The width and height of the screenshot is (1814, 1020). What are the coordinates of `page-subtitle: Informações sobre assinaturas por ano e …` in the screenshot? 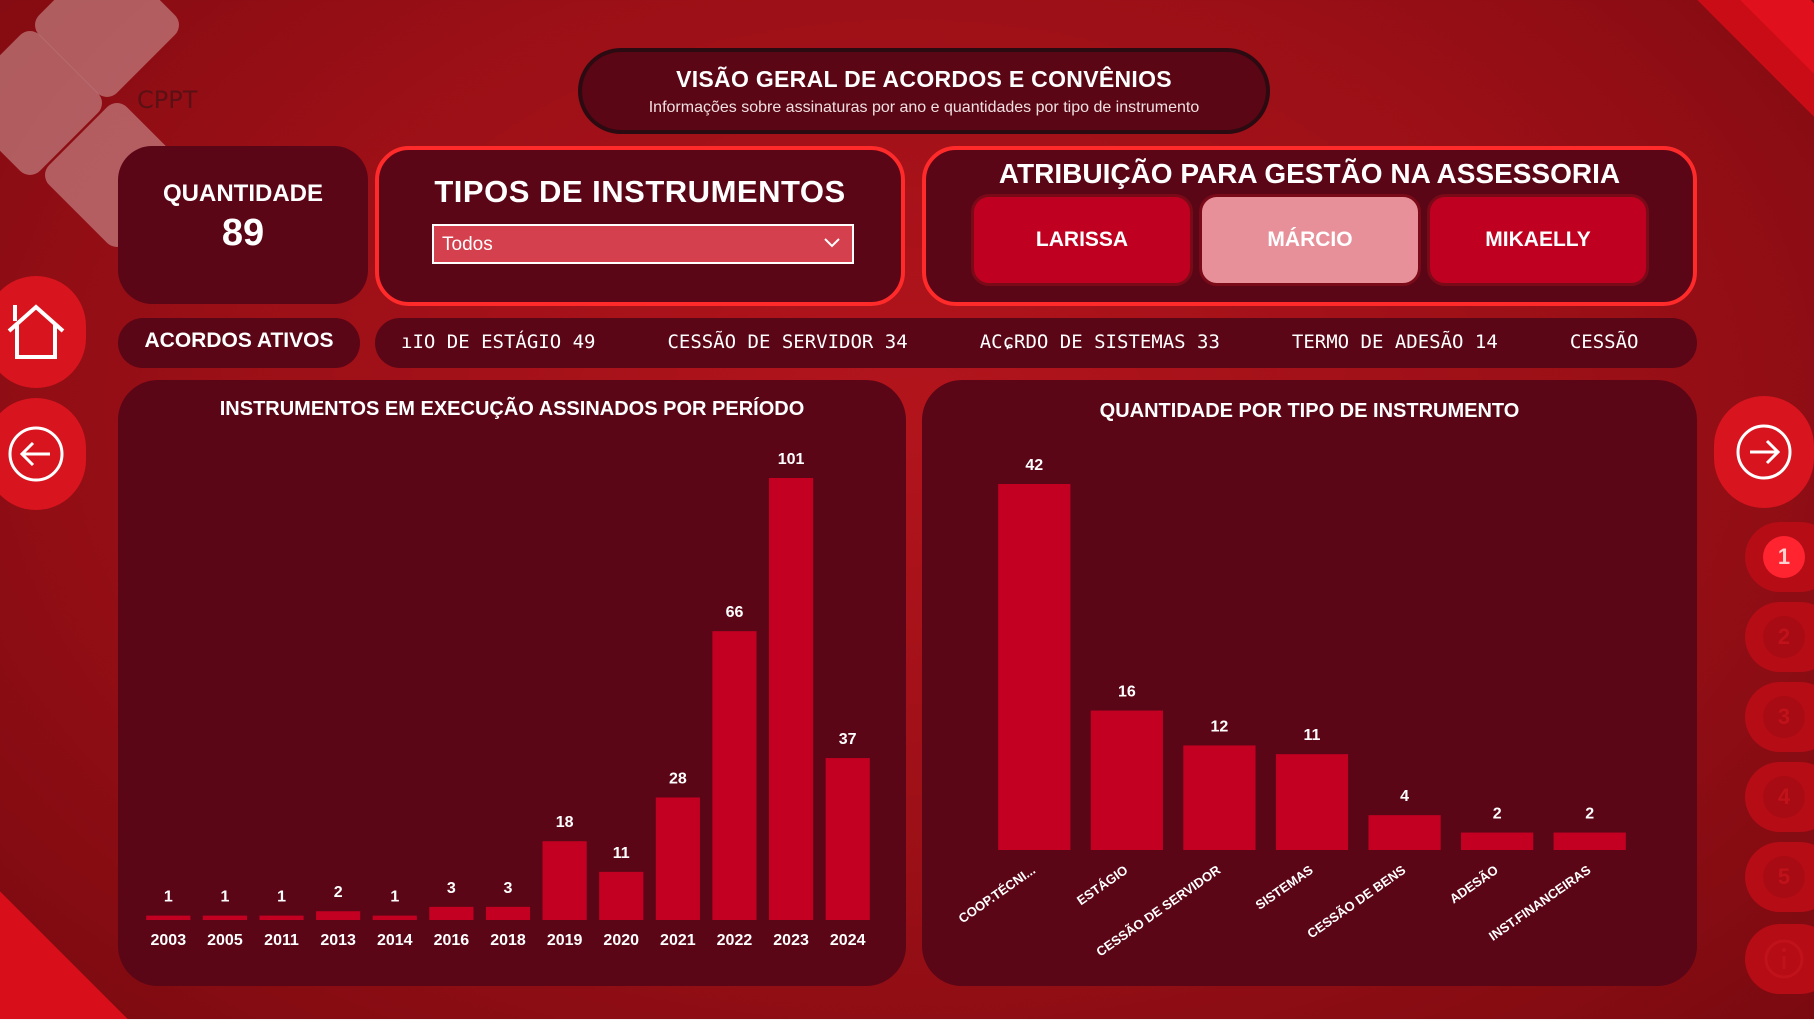 It's located at (924, 107).